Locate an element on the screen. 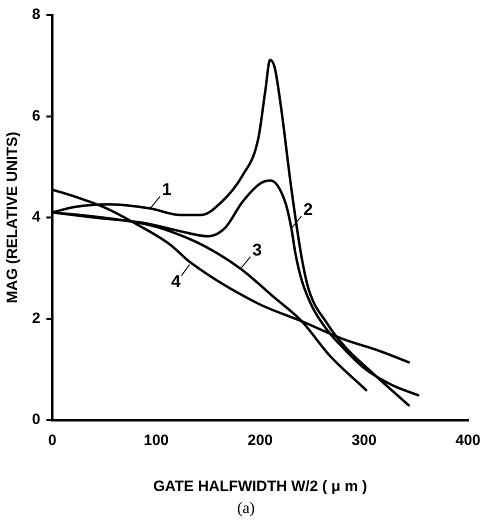  text: (a) is located at coordinates (246, 509).